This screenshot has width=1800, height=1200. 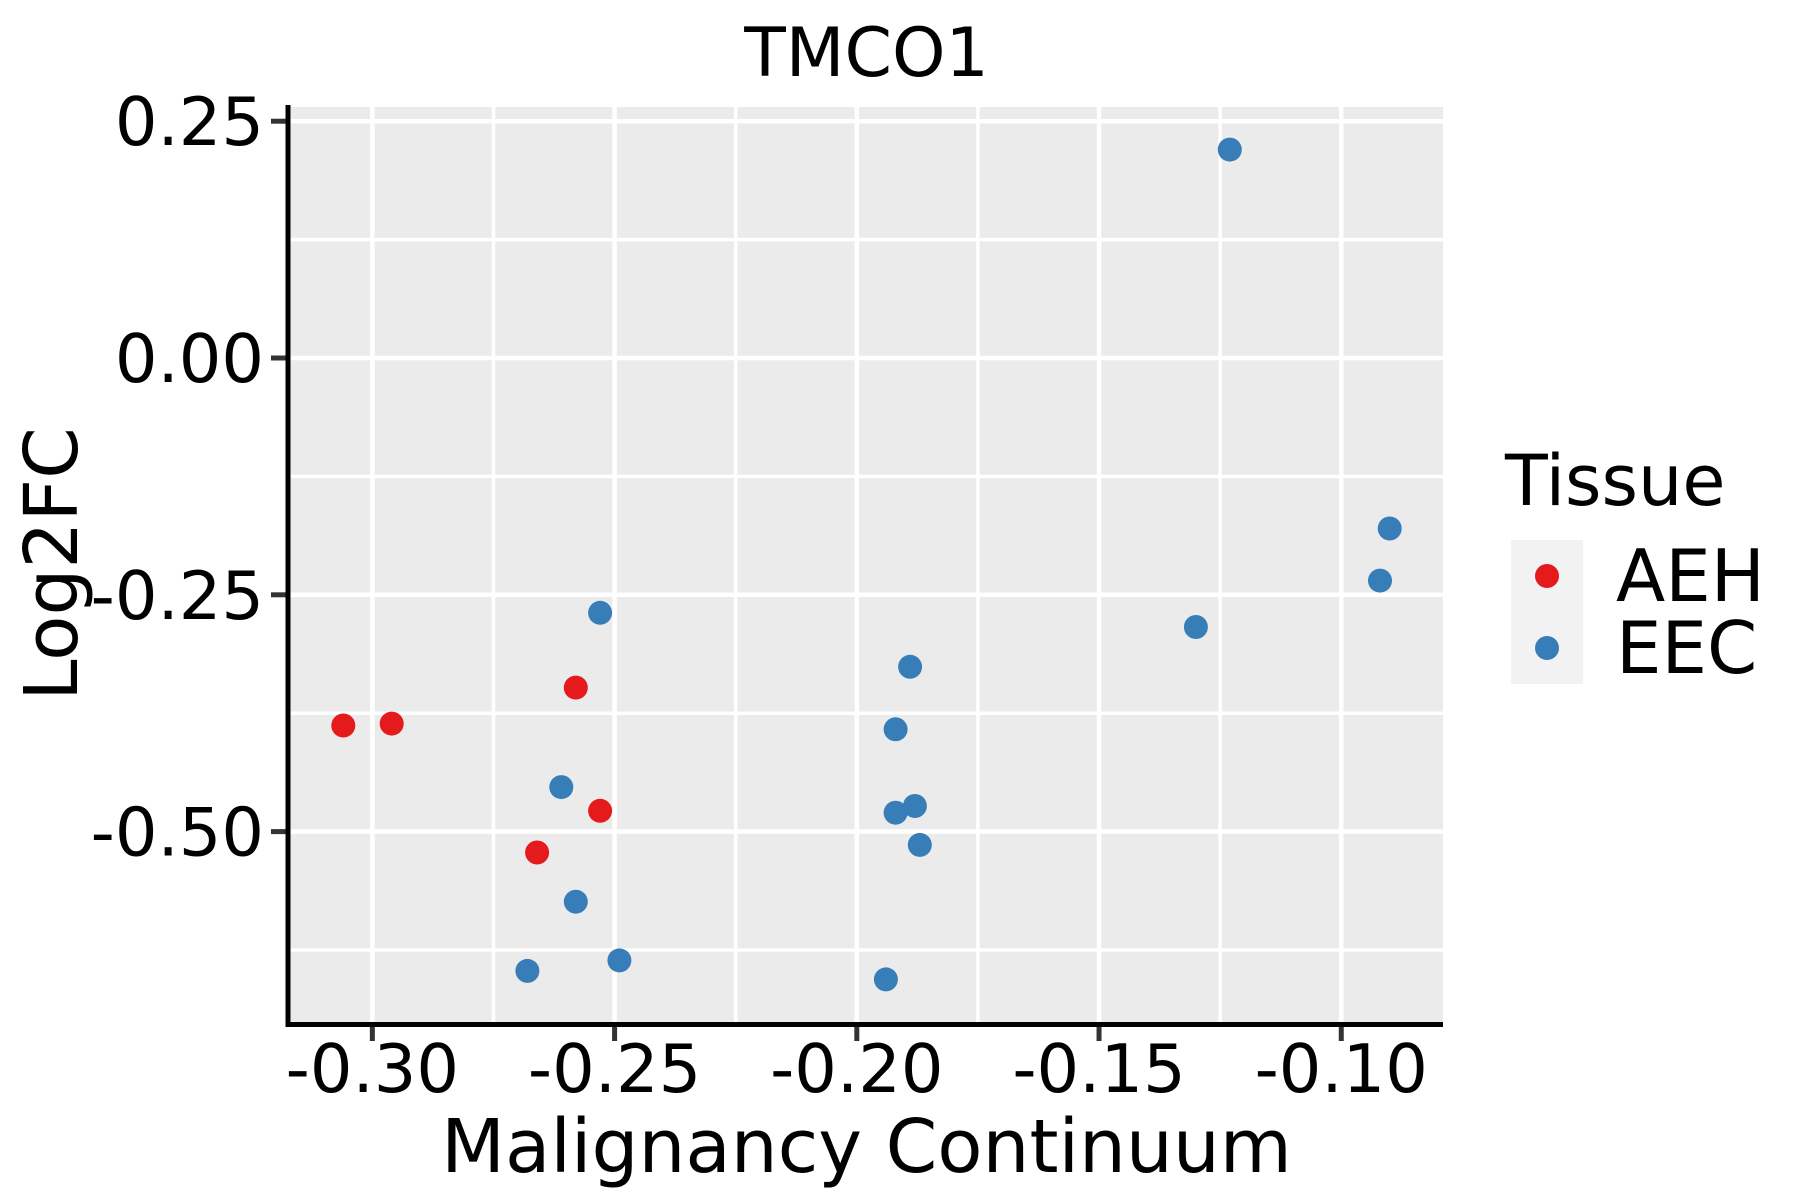 What do you see at coordinates (1615, 481) in the screenshot?
I see `legend-title: Tissue` at bounding box center [1615, 481].